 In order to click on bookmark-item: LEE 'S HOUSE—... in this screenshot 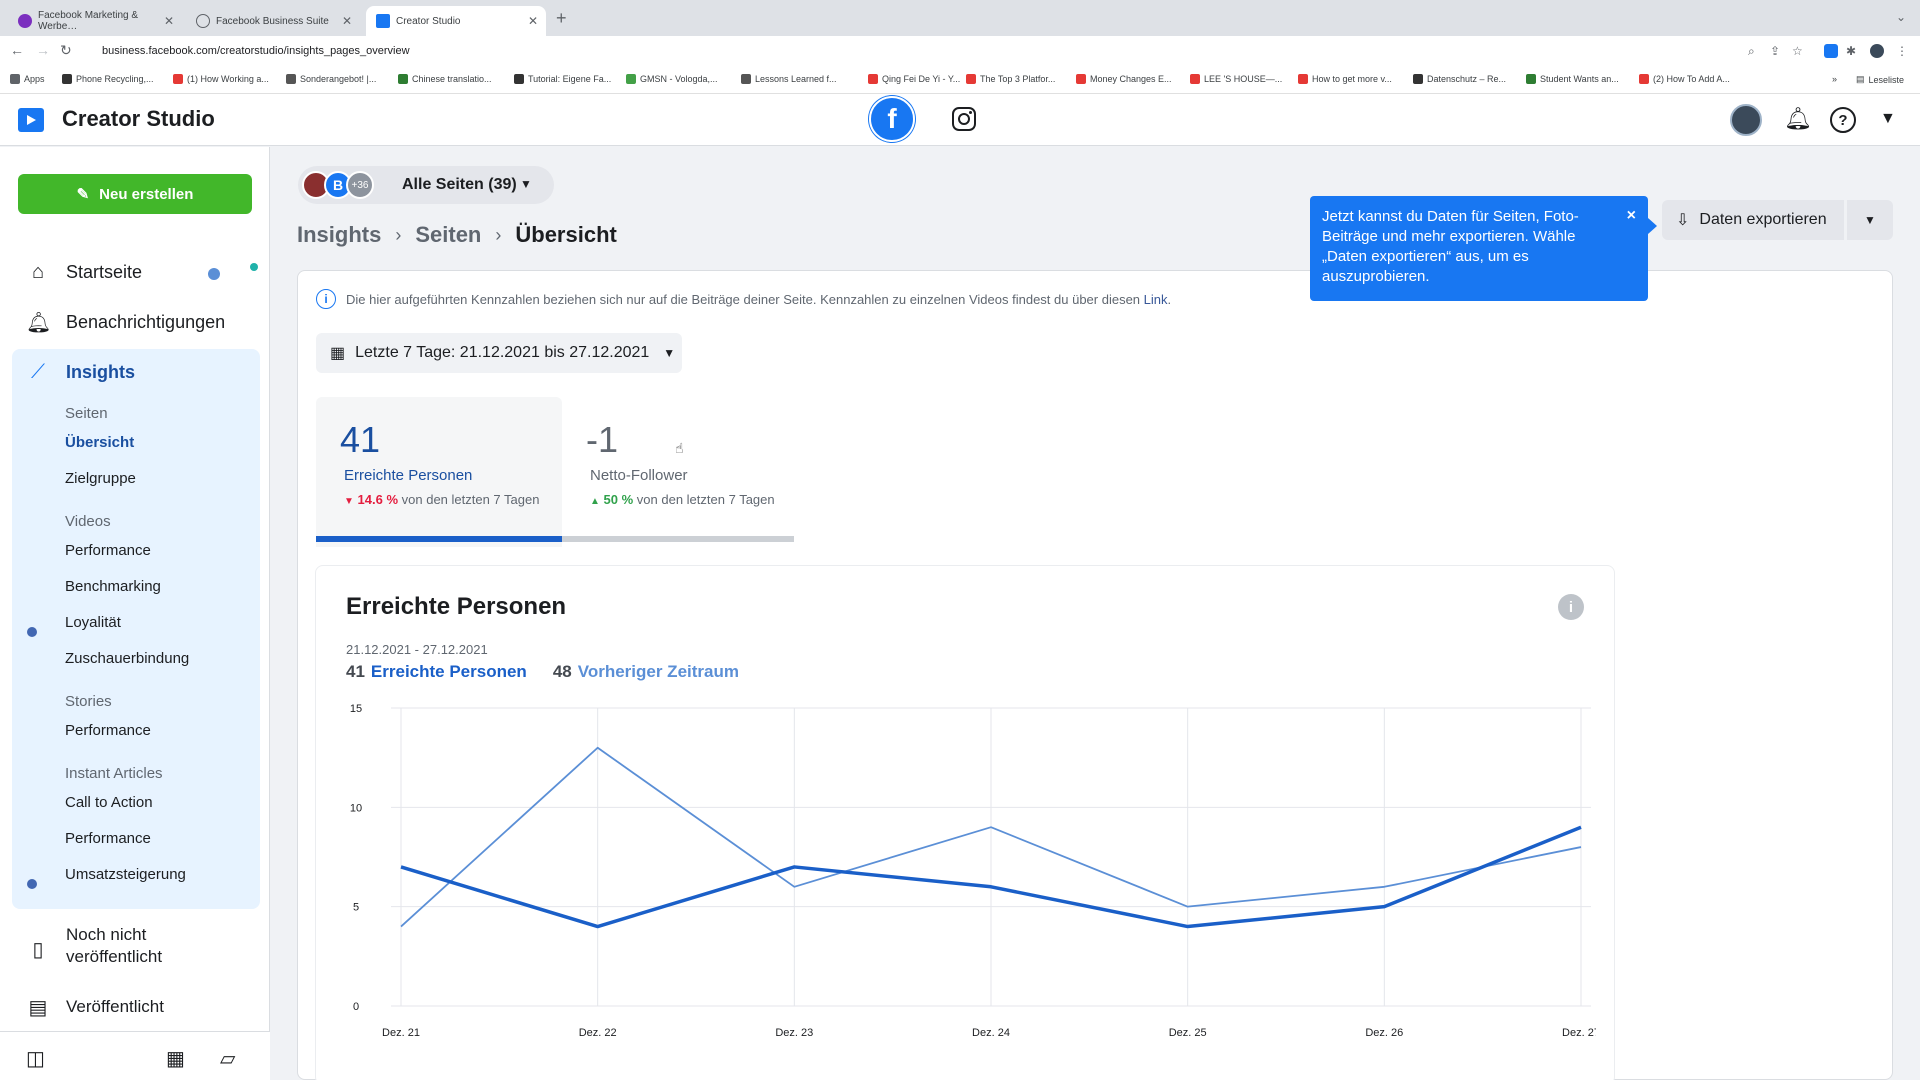, I will do `click(1236, 79)`.